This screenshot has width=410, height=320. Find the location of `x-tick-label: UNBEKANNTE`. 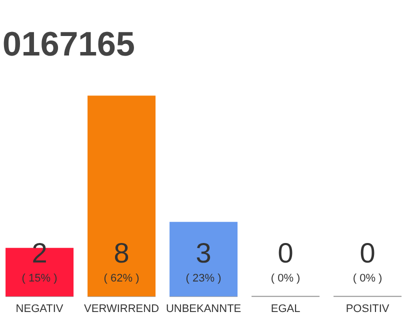

x-tick-label: UNBEKANNTE is located at coordinates (204, 308).